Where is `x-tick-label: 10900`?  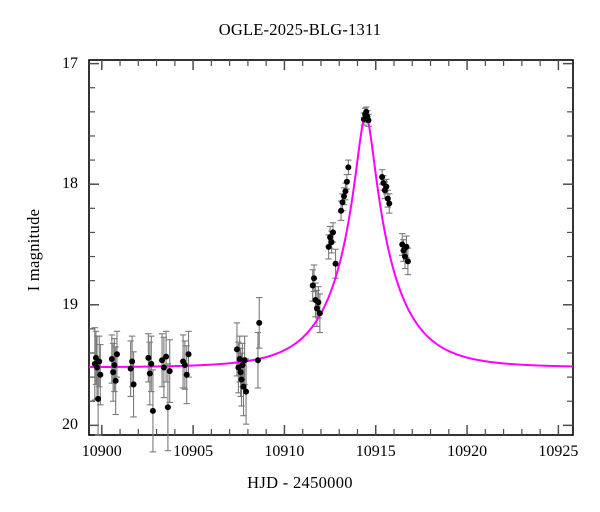
x-tick-label: 10900 is located at coordinates (101, 451).